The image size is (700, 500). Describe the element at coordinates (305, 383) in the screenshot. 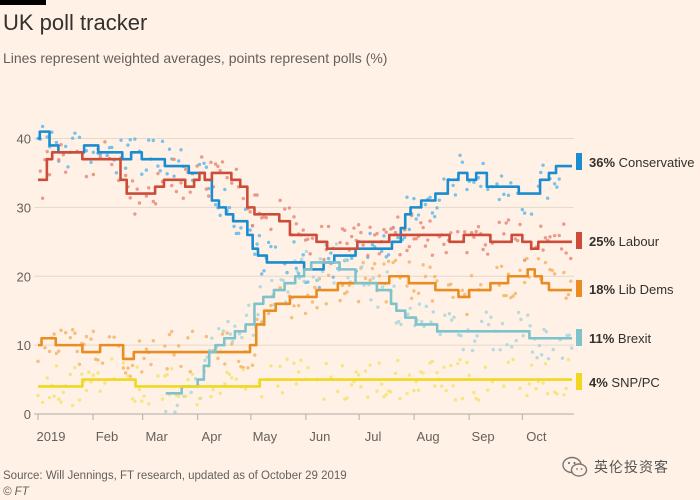

I see `average-line-SNP/PC` at that location.